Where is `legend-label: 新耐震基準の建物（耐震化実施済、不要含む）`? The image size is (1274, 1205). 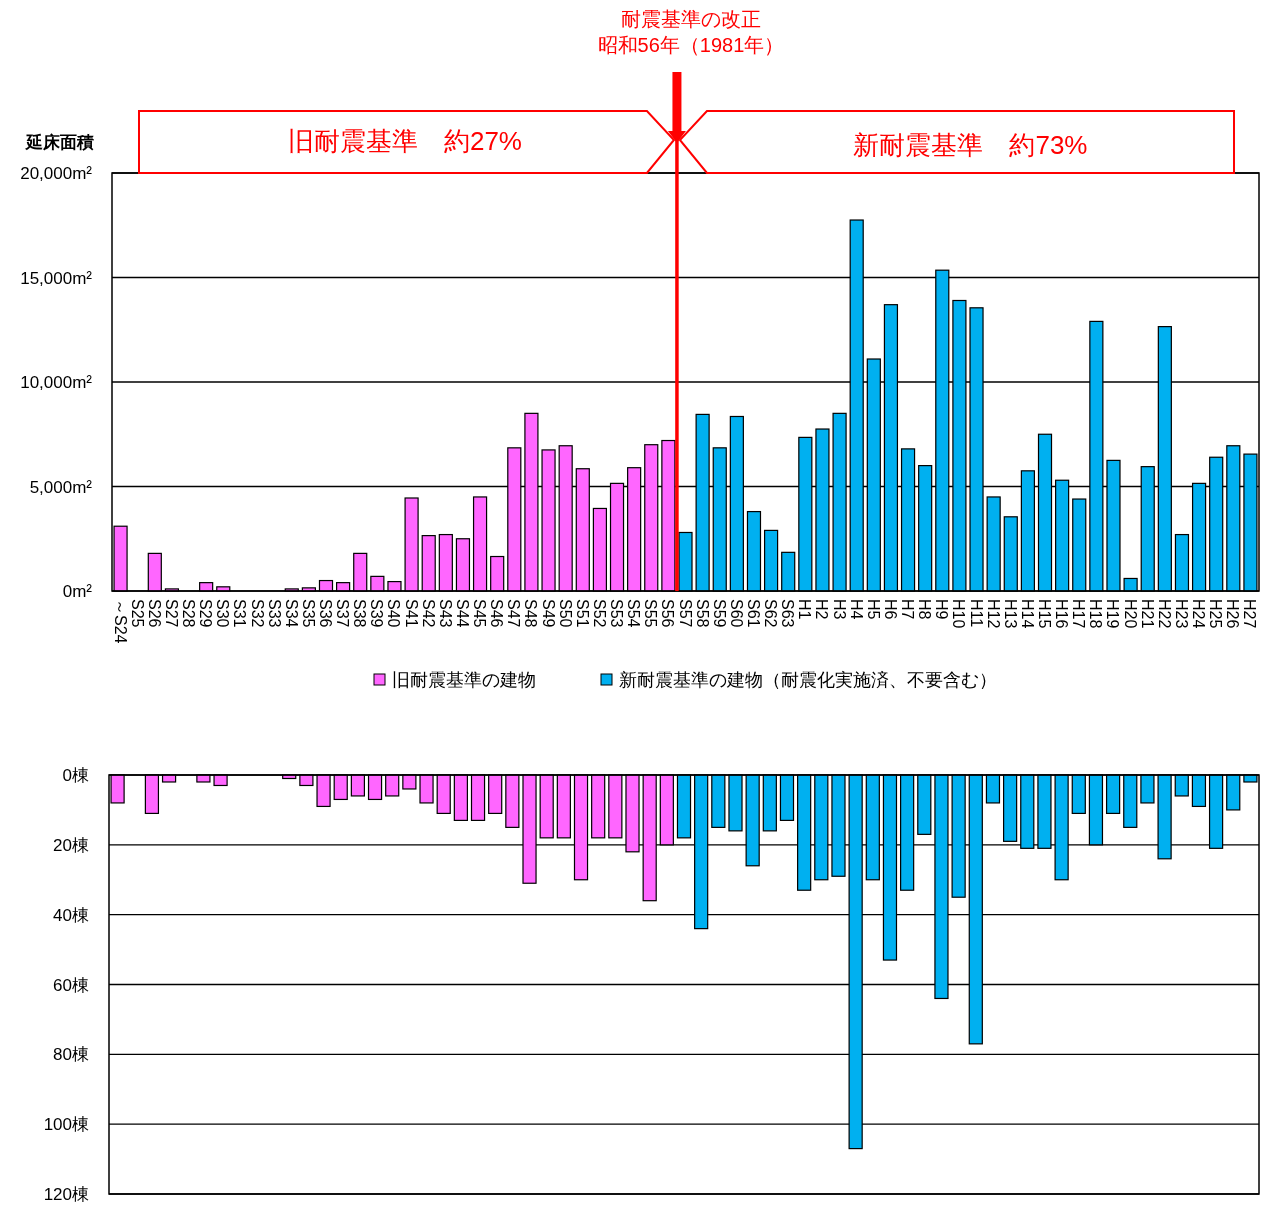
legend-label: 新耐震基準の建物（耐震化実施済、不要含む） is located at coordinates (808, 680).